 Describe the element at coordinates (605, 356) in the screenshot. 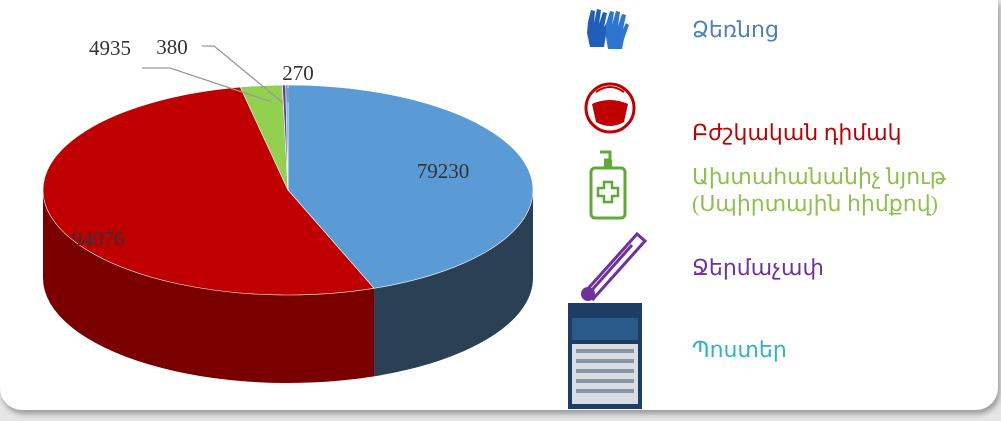

I see `poster-icon` at that location.